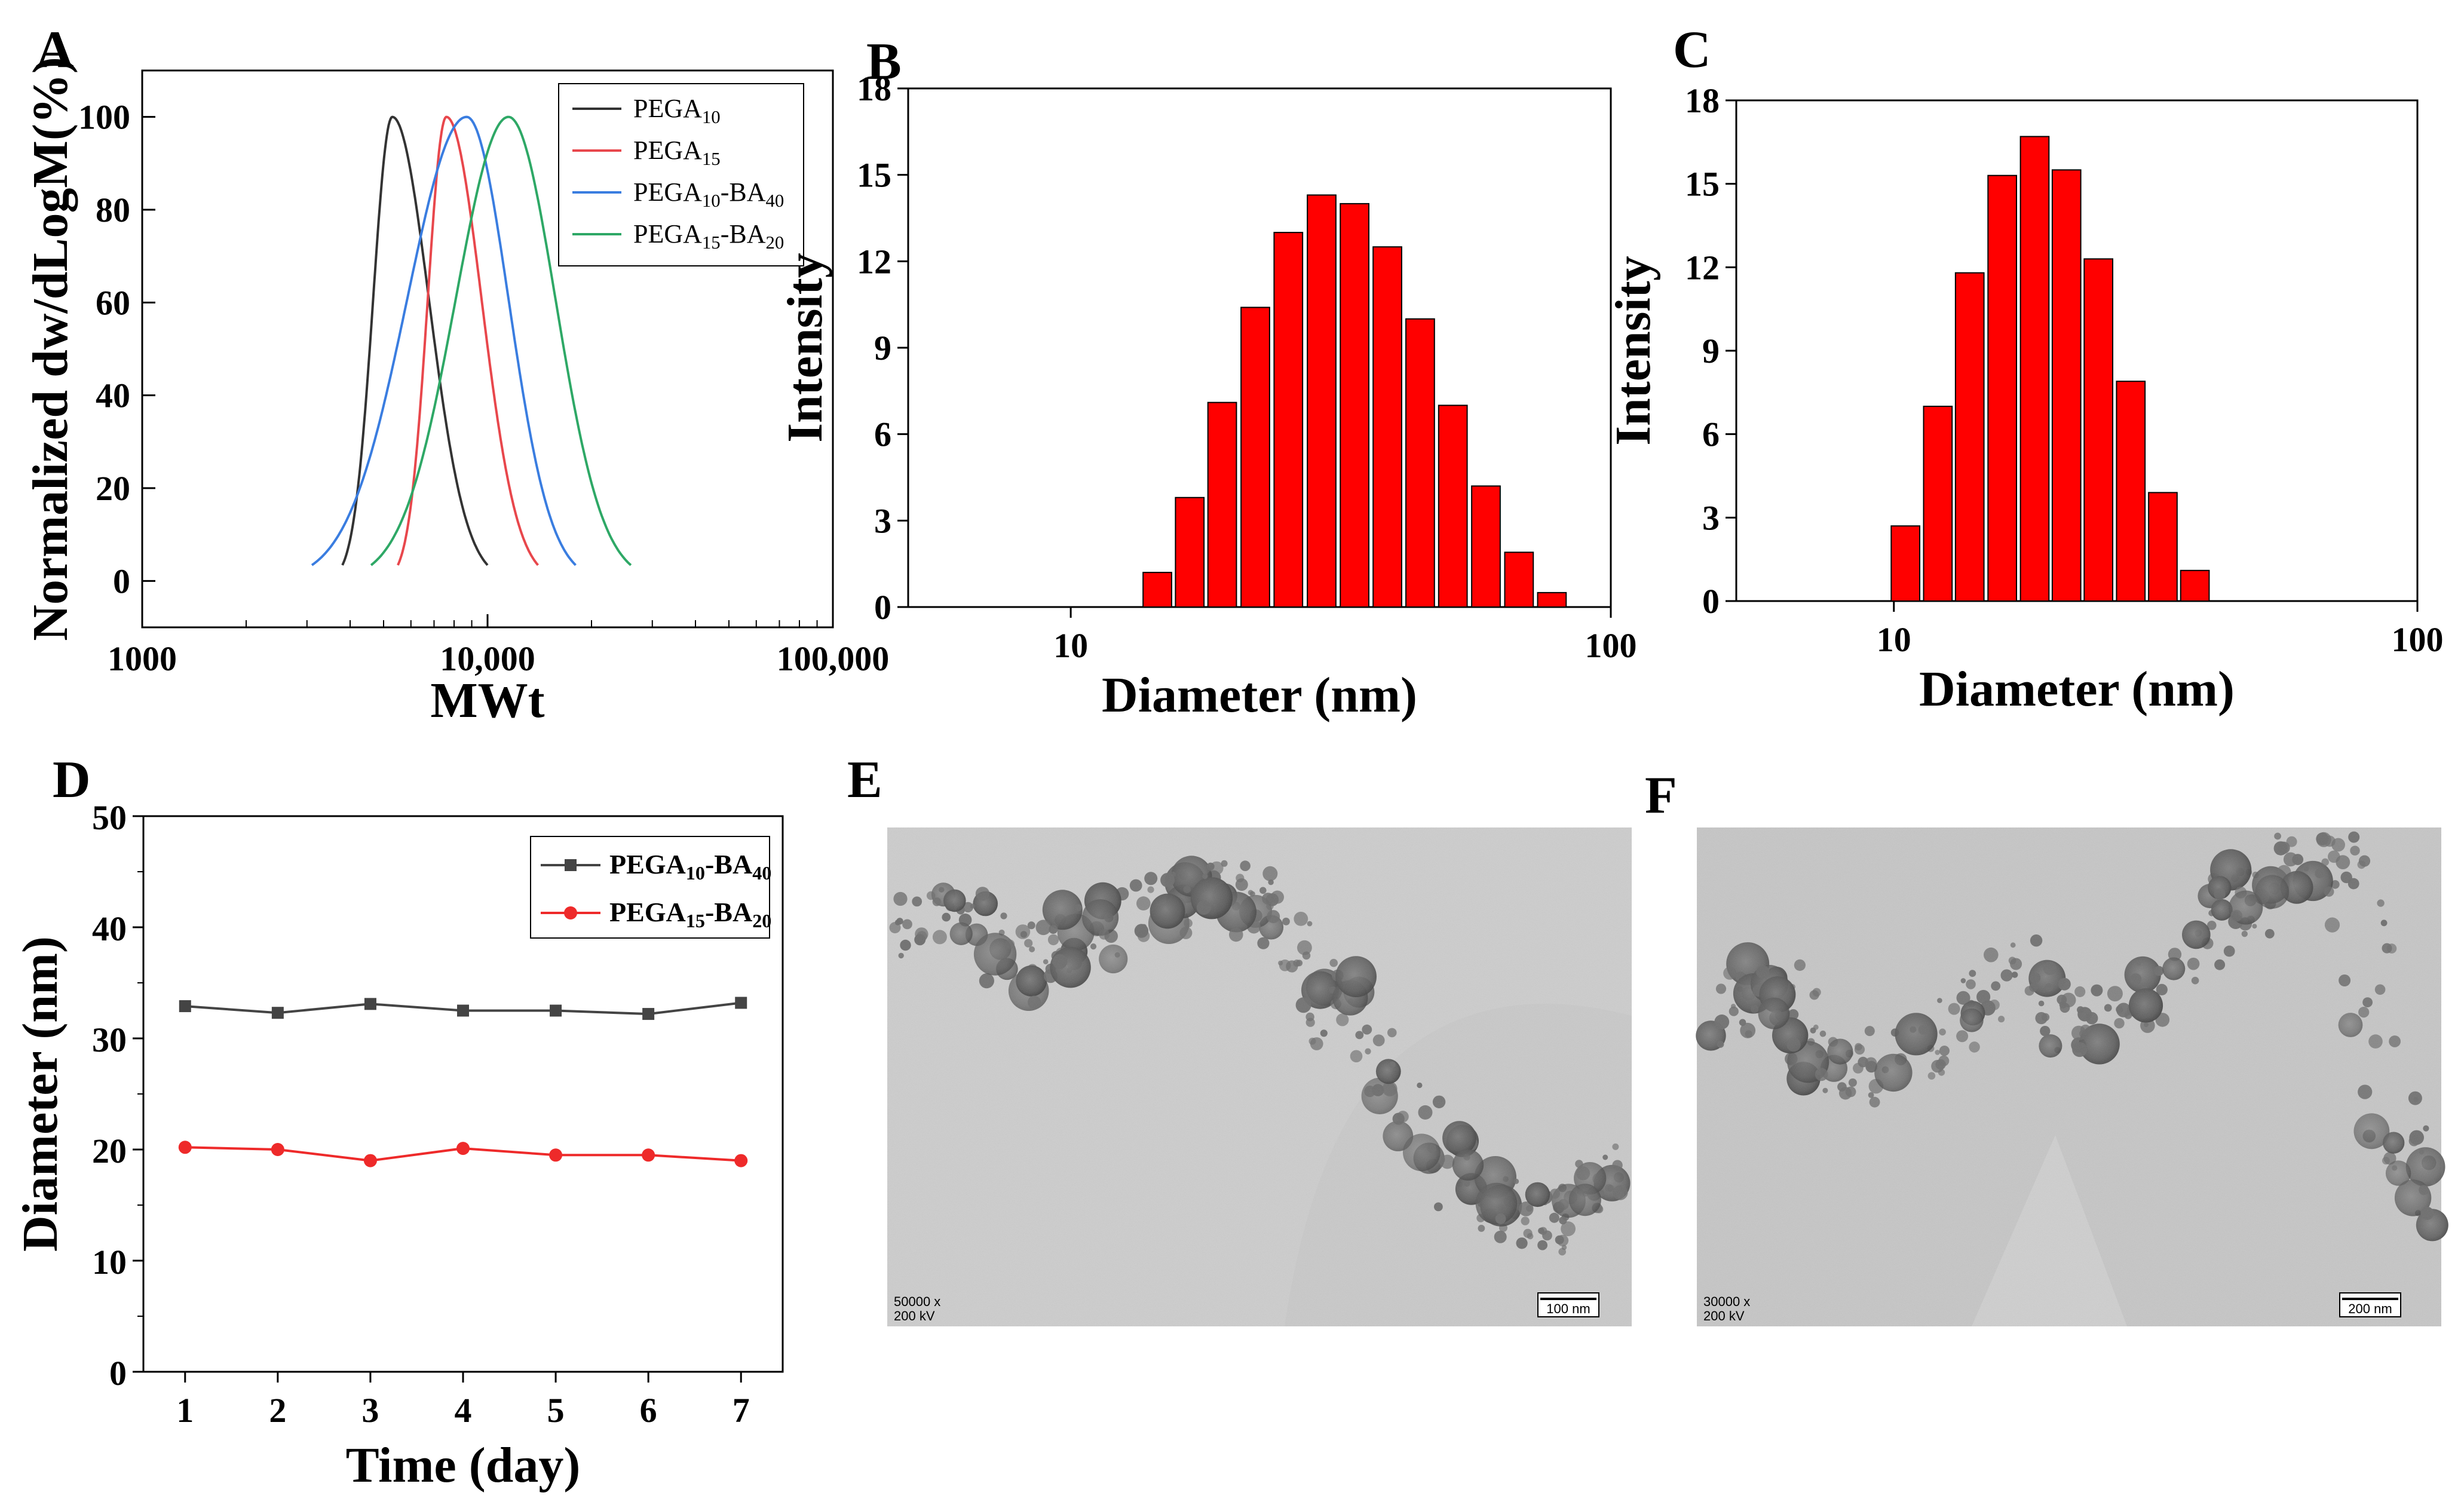 Image resolution: width=2464 pixels, height=1508 pixels. What do you see at coordinates (743, 192) in the screenshot?
I see `chart-a-legend-label-2-main2: -BA` at bounding box center [743, 192].